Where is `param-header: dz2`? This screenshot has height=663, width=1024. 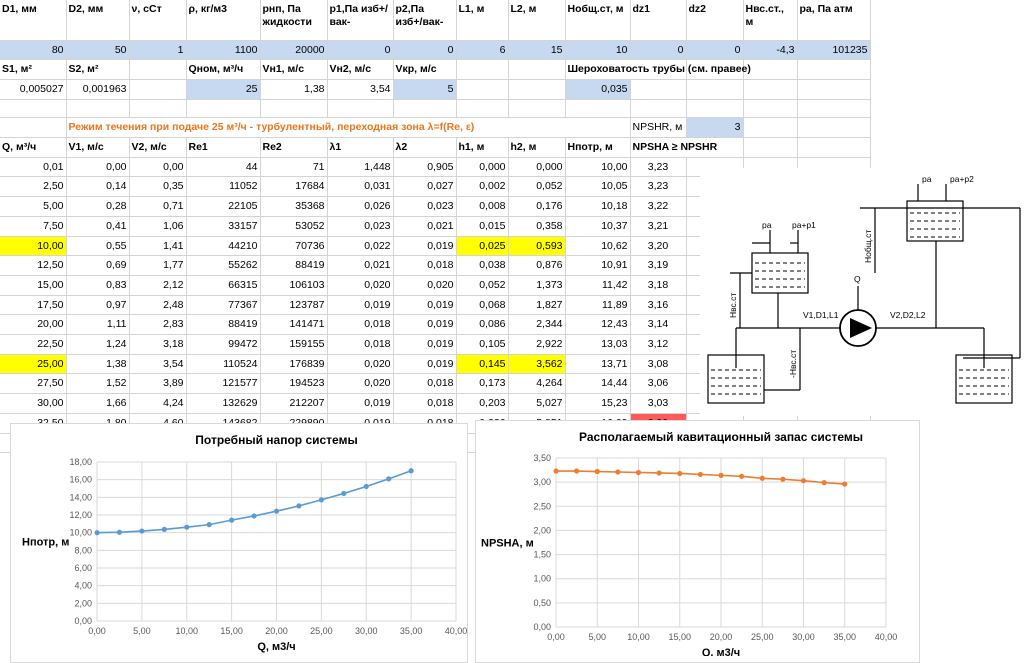 param-header: dz2 is located at coordinates (715, 20).